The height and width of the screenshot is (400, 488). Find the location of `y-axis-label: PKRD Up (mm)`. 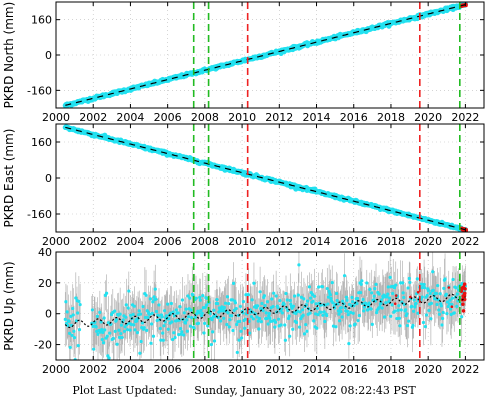

y-axis-label: PKRD Up (mm) is located at coordinates (9, 305).